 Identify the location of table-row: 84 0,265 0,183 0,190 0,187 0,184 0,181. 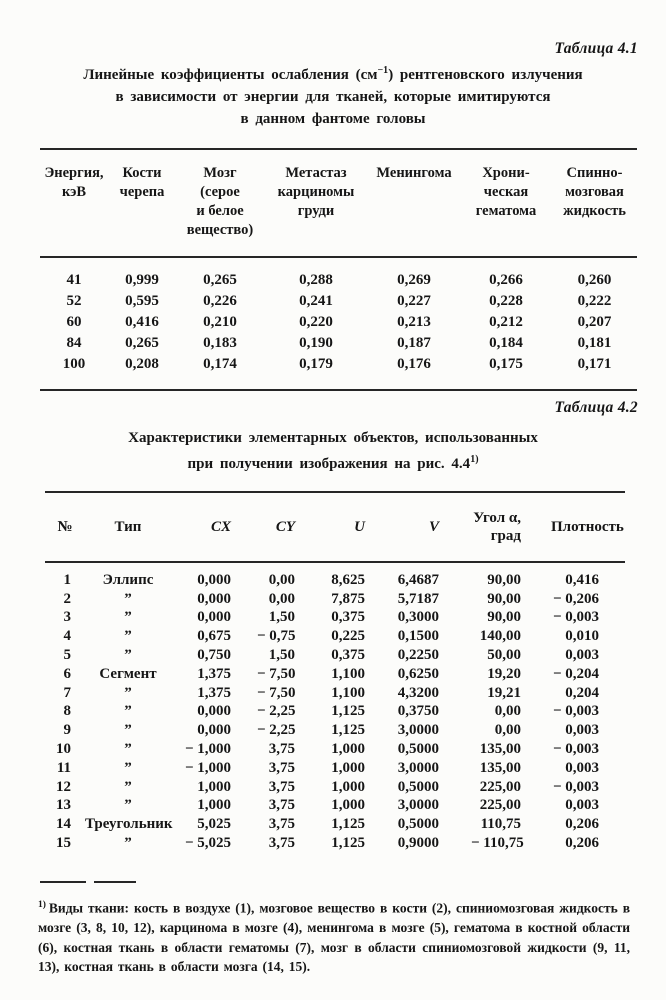
(338, 343).